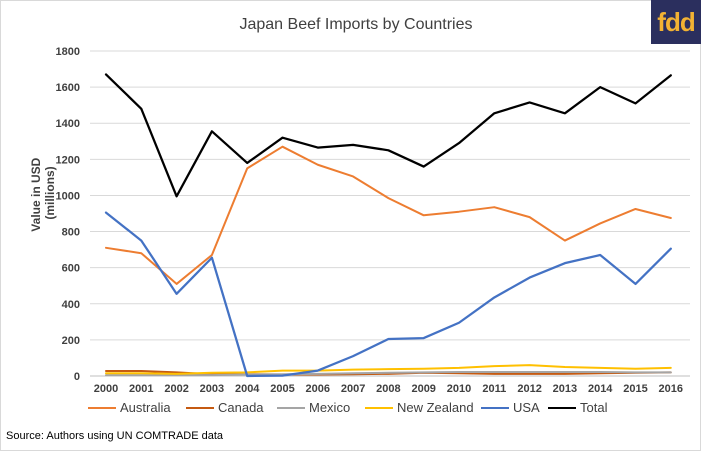  Describe the element at coordinates (435, 407) in the screenshot. I see `legend-label-new-zealand: New Zealand` at that location.